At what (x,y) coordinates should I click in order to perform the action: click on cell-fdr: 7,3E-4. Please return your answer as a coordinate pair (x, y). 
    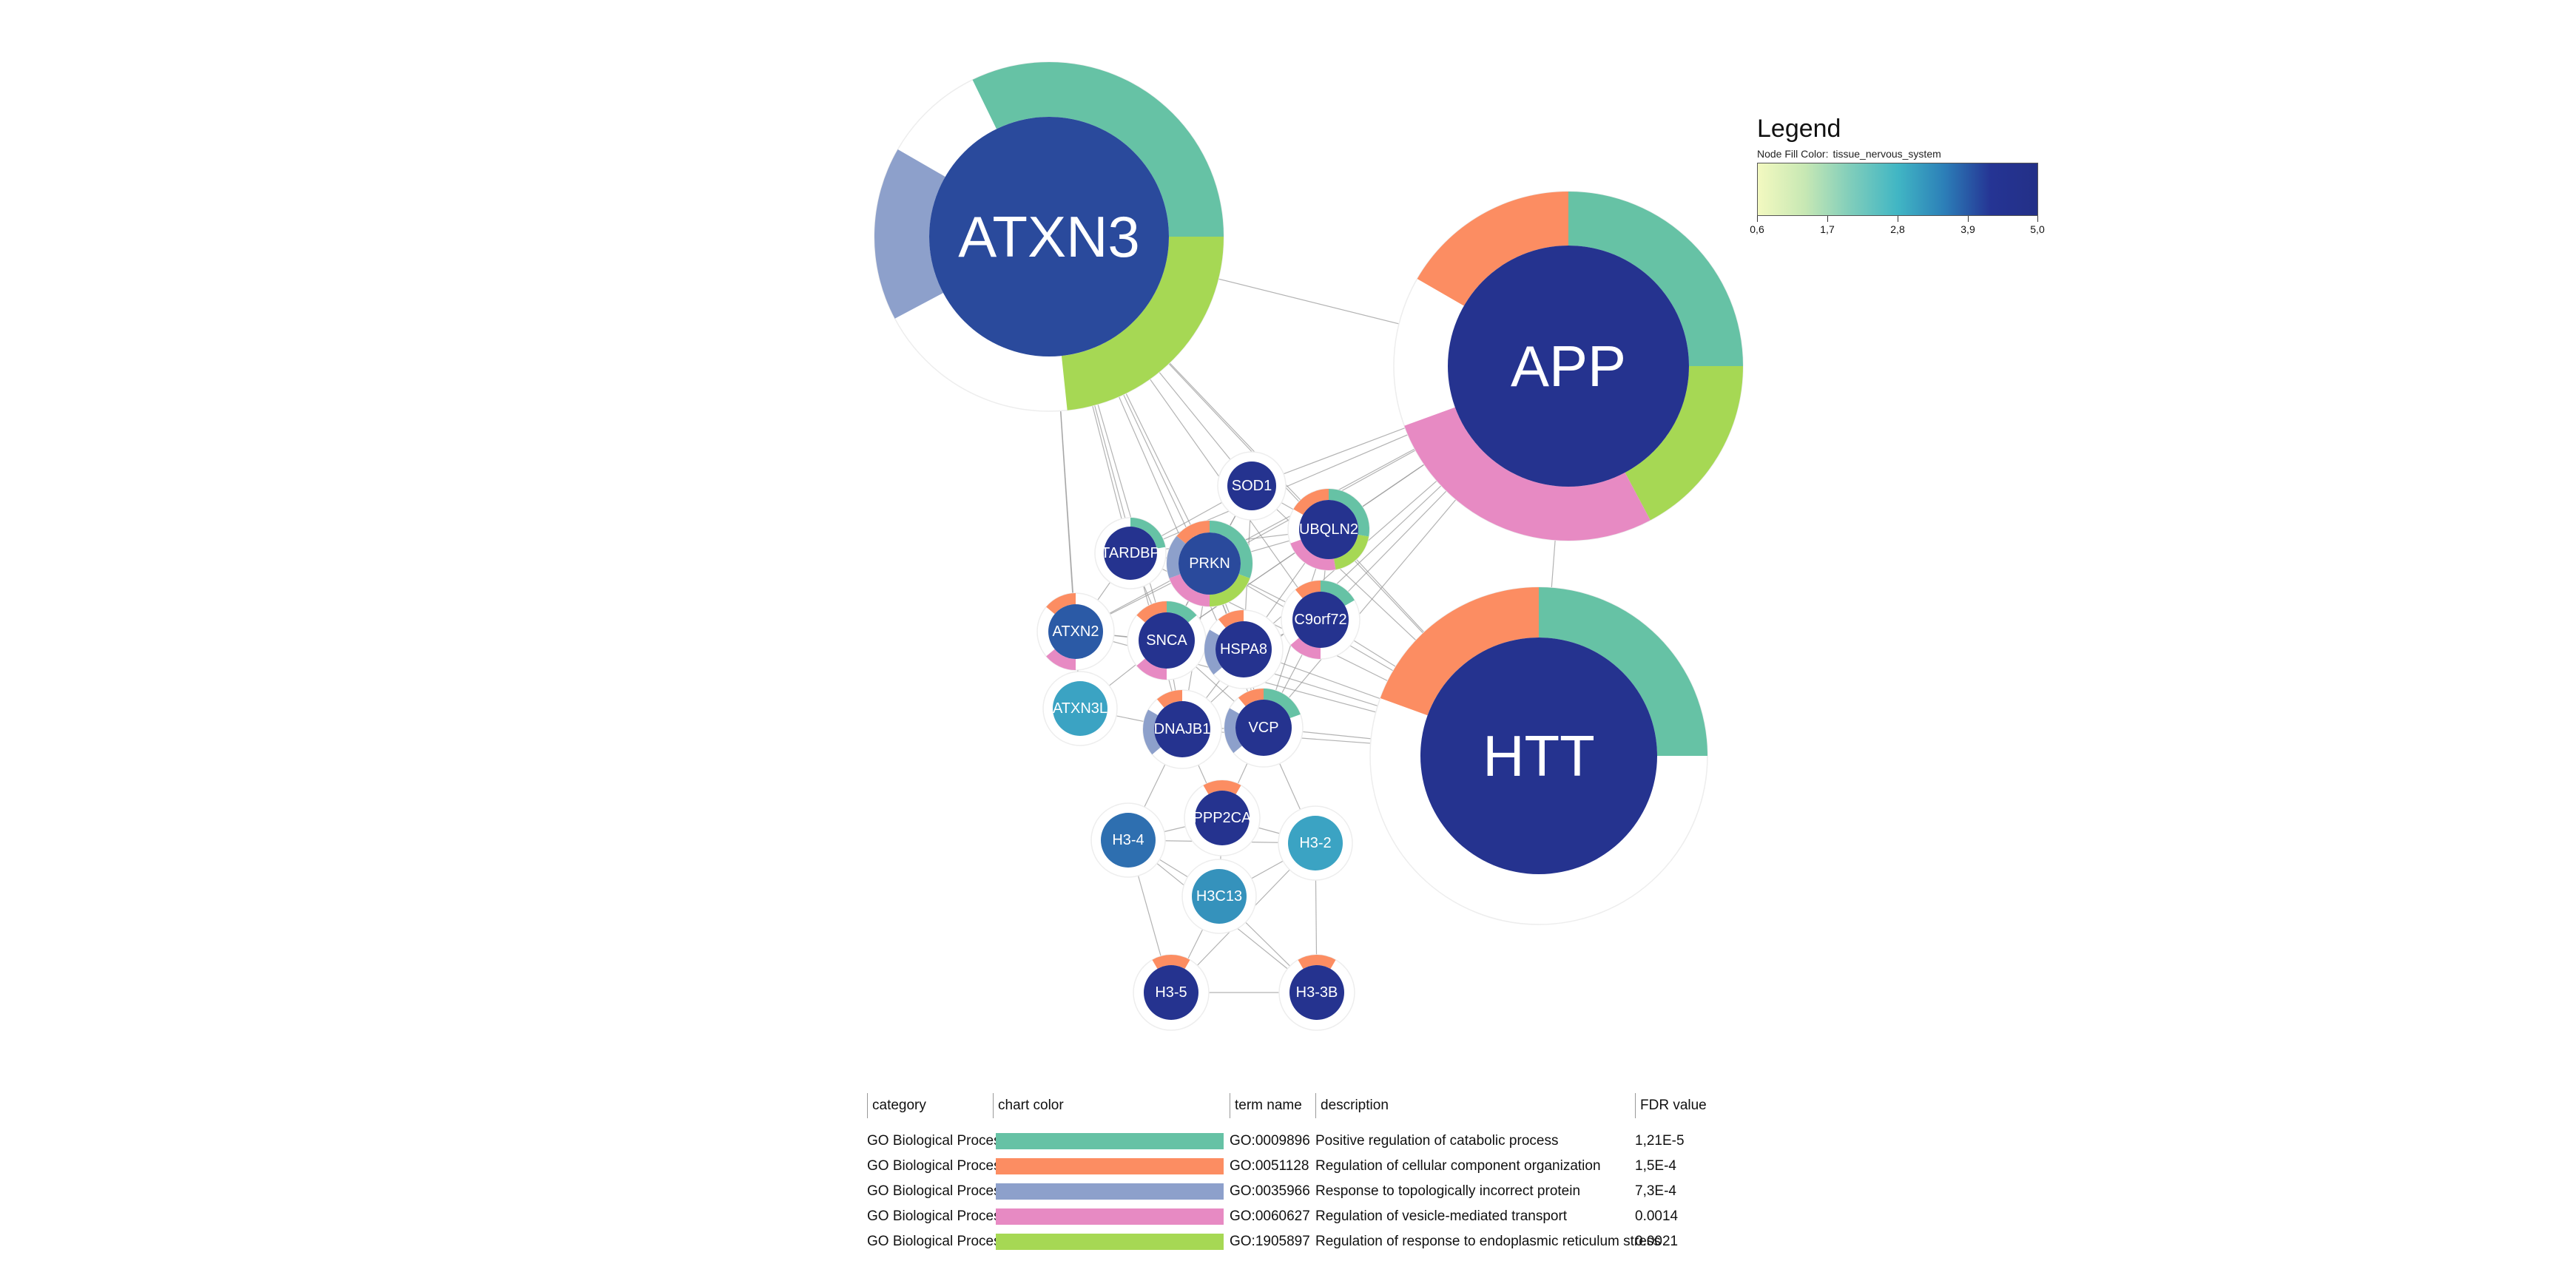
    Looking at the image, I should click on (1655, 1191).